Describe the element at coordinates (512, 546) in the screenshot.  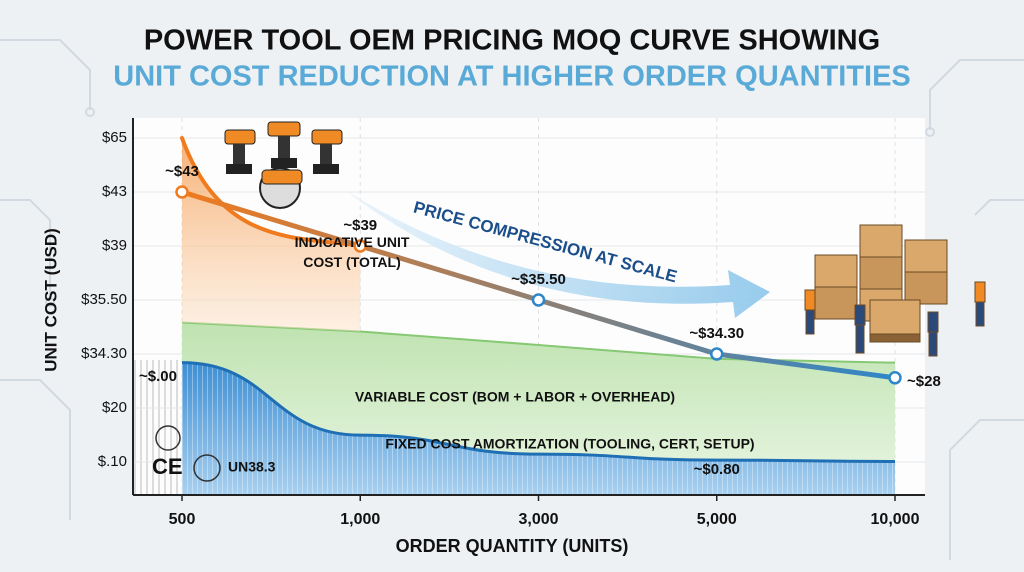
I see `x-axis-label: ORDER QUANTITY (UNITS)` at that location.